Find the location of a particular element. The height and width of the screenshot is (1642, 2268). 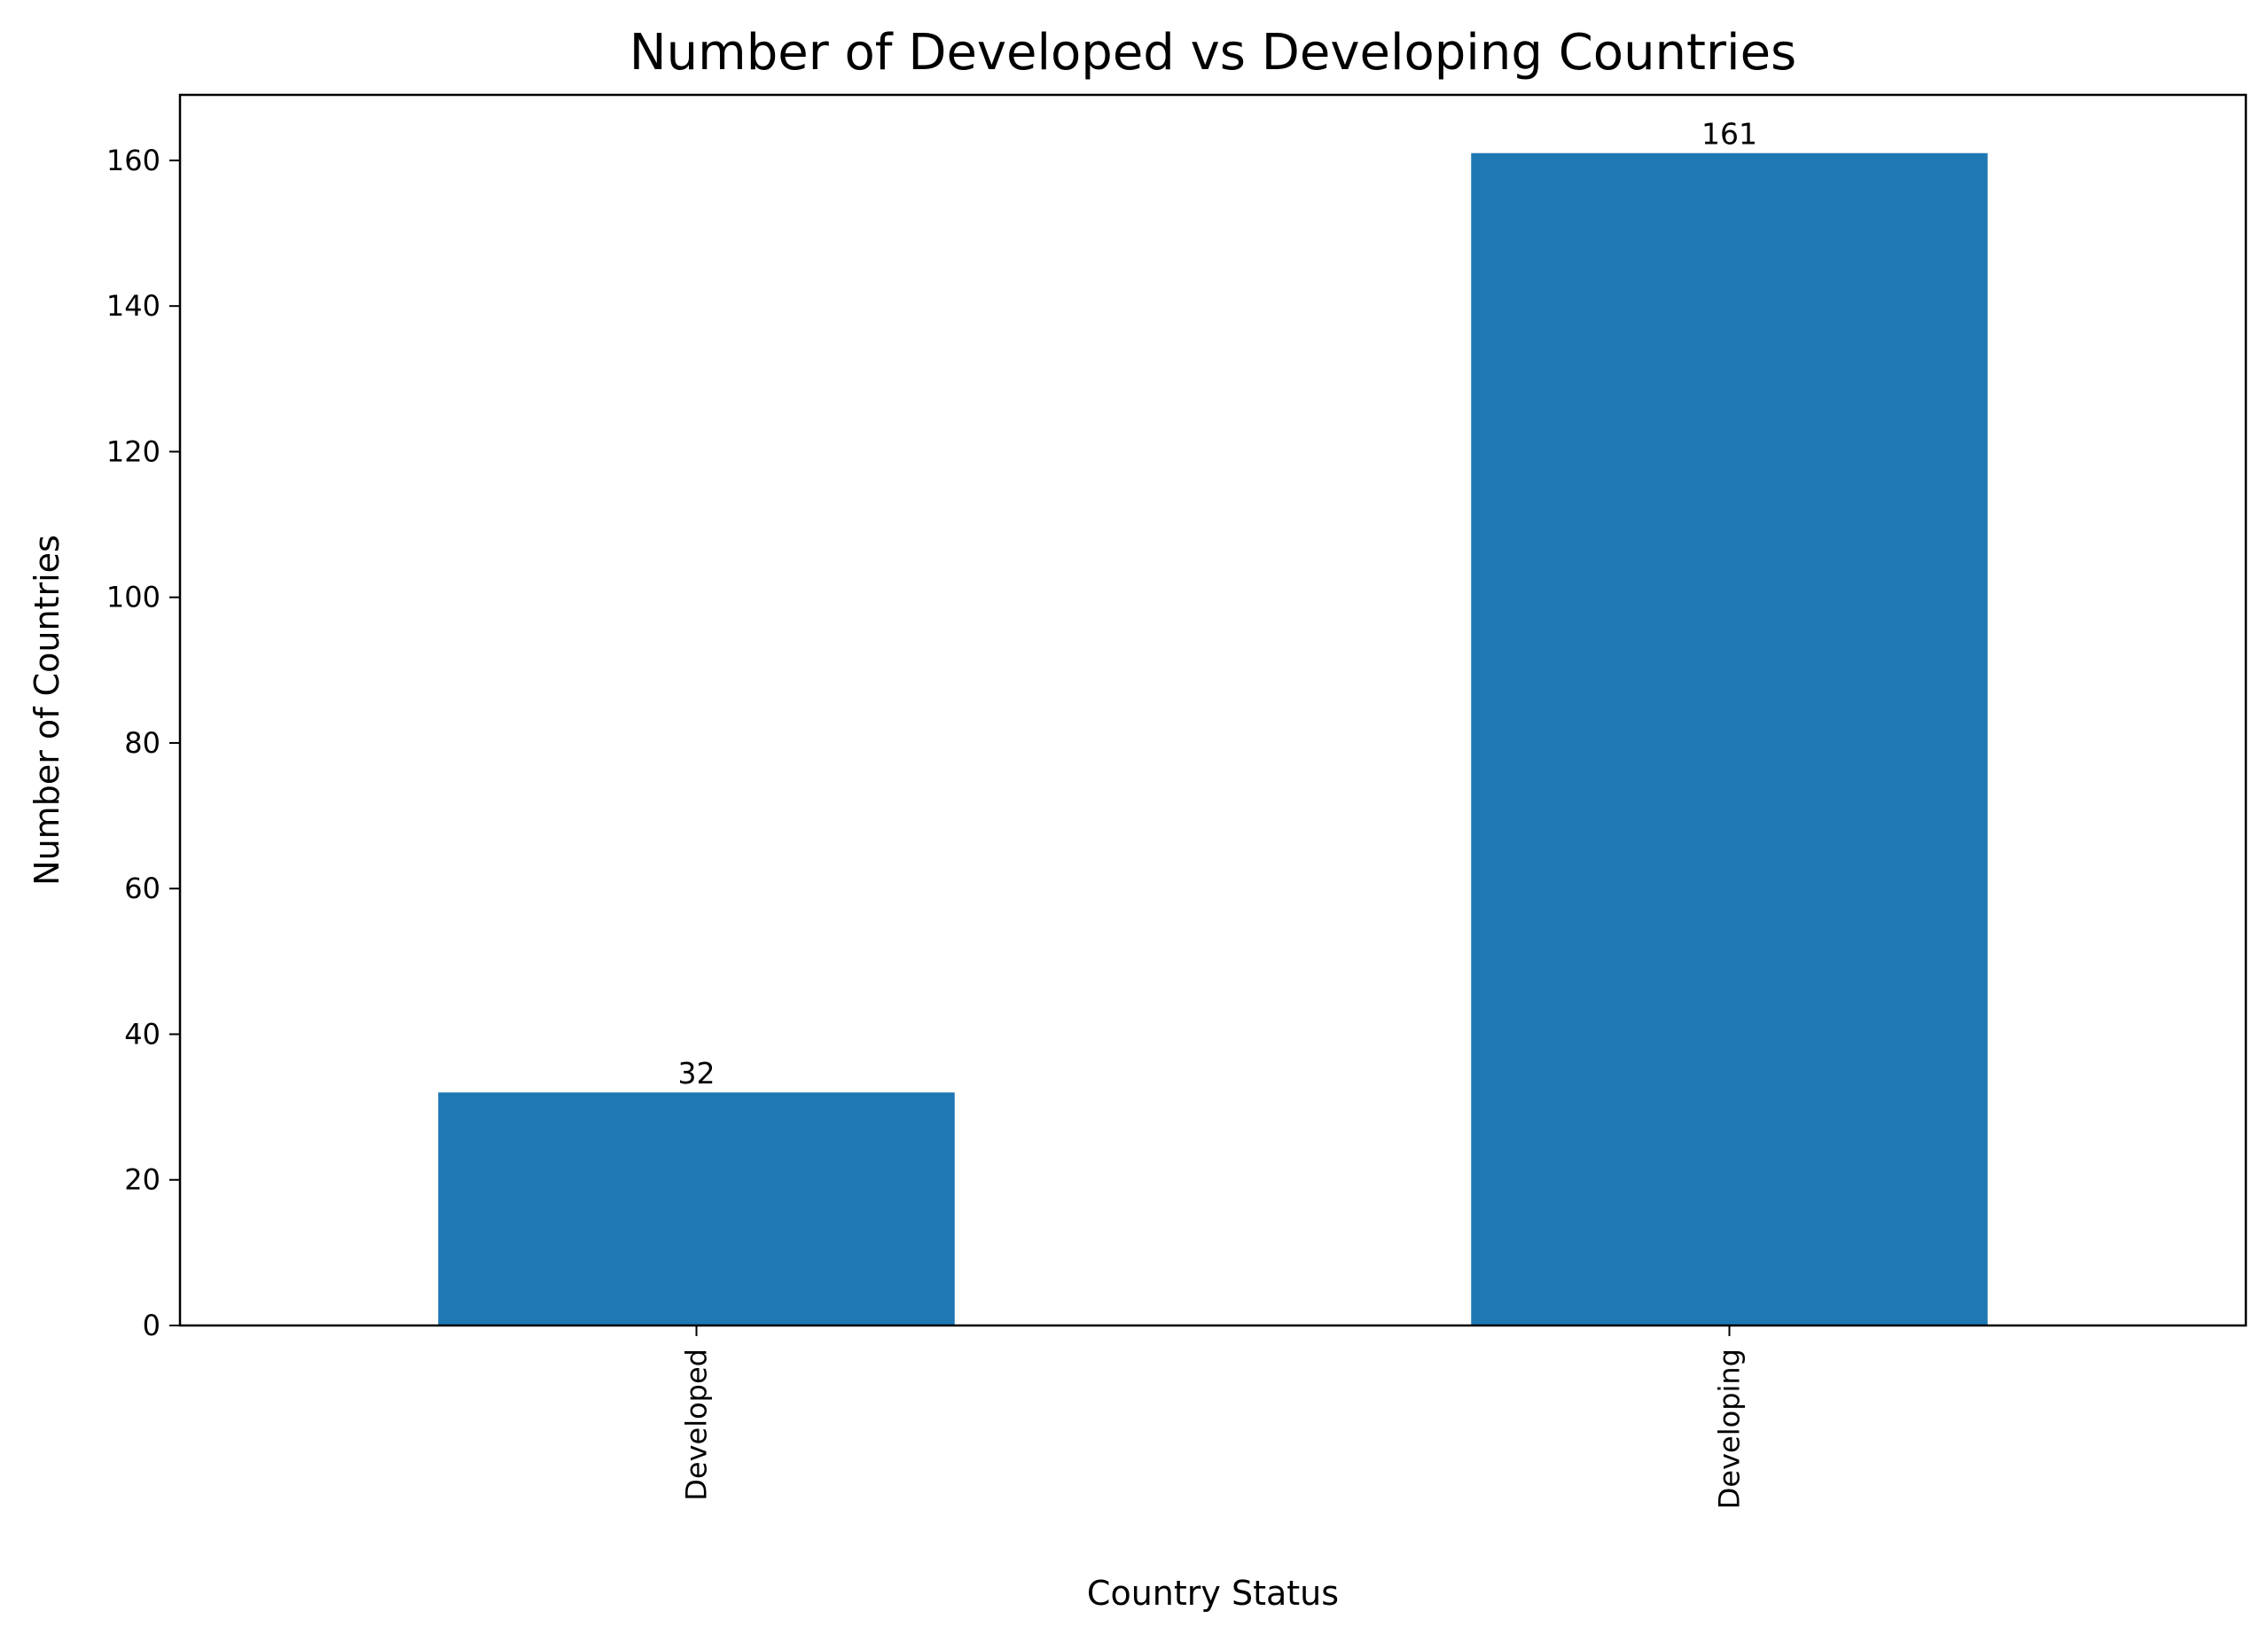

bar-developed is located at coordinates (696, 1209).